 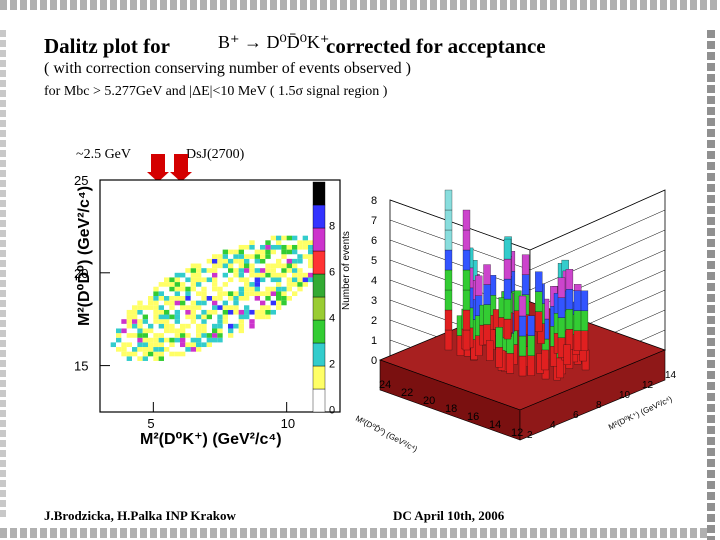 What do you see at coordinates (374, 281) in the screenshot?
I see `z-tick-label: 4` at bounding box center [374, 281].